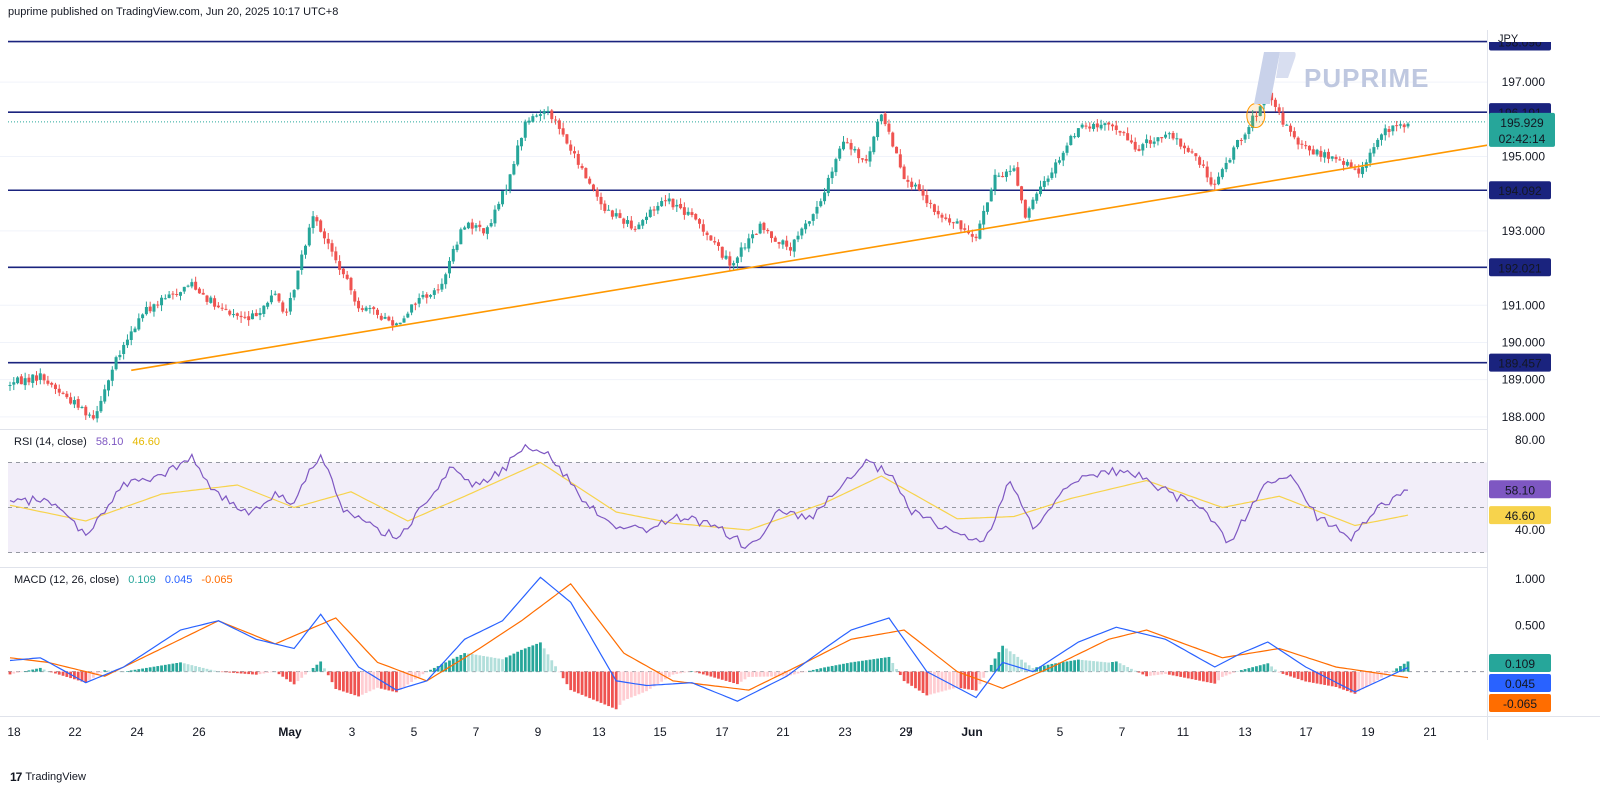 The width and height of the screenshot is (1600, 793). What do you see at coordinates (199, 732) in the screenshot?
I see `time-tick-label: 26` at bounding box center [199, 732].